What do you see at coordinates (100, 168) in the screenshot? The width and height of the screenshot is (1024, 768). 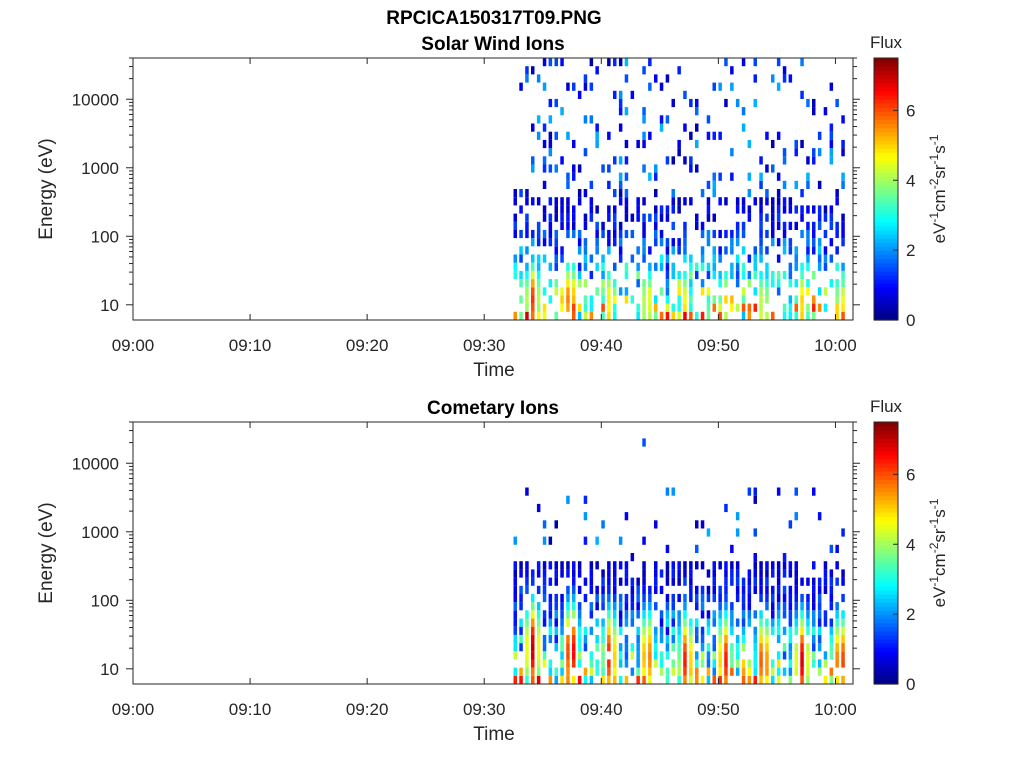 I see `y-tick-label: 1000` at bounding box center [100, 168].